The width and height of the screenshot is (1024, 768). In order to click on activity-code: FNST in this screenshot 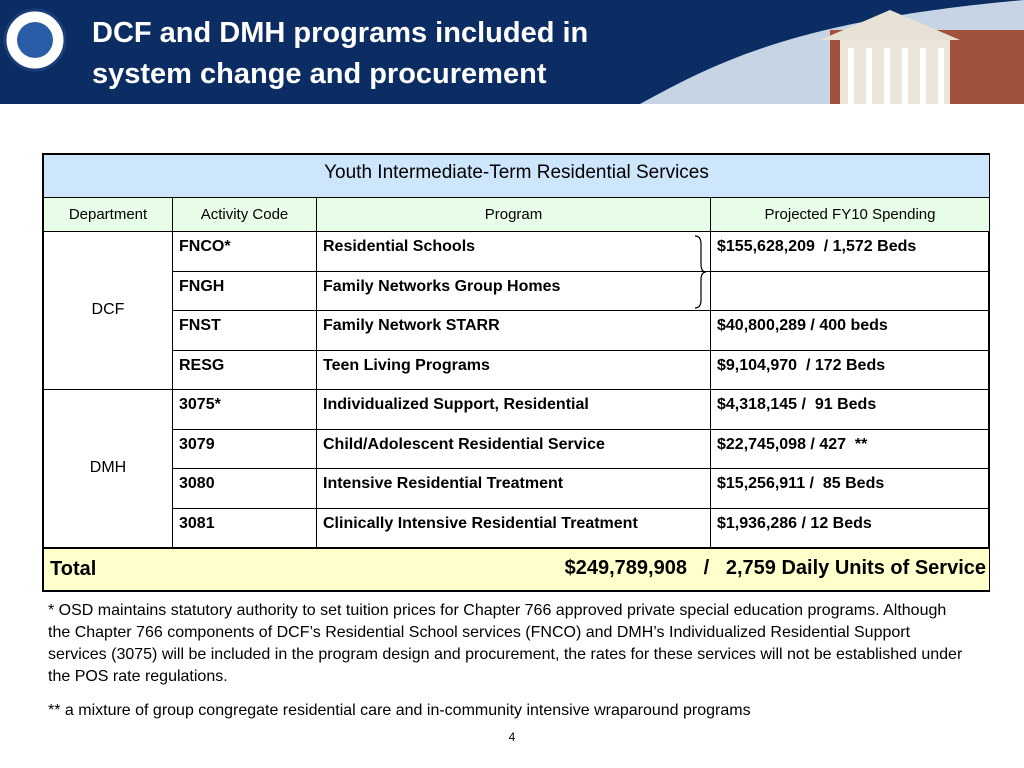, I will do `click(245, 331)`.